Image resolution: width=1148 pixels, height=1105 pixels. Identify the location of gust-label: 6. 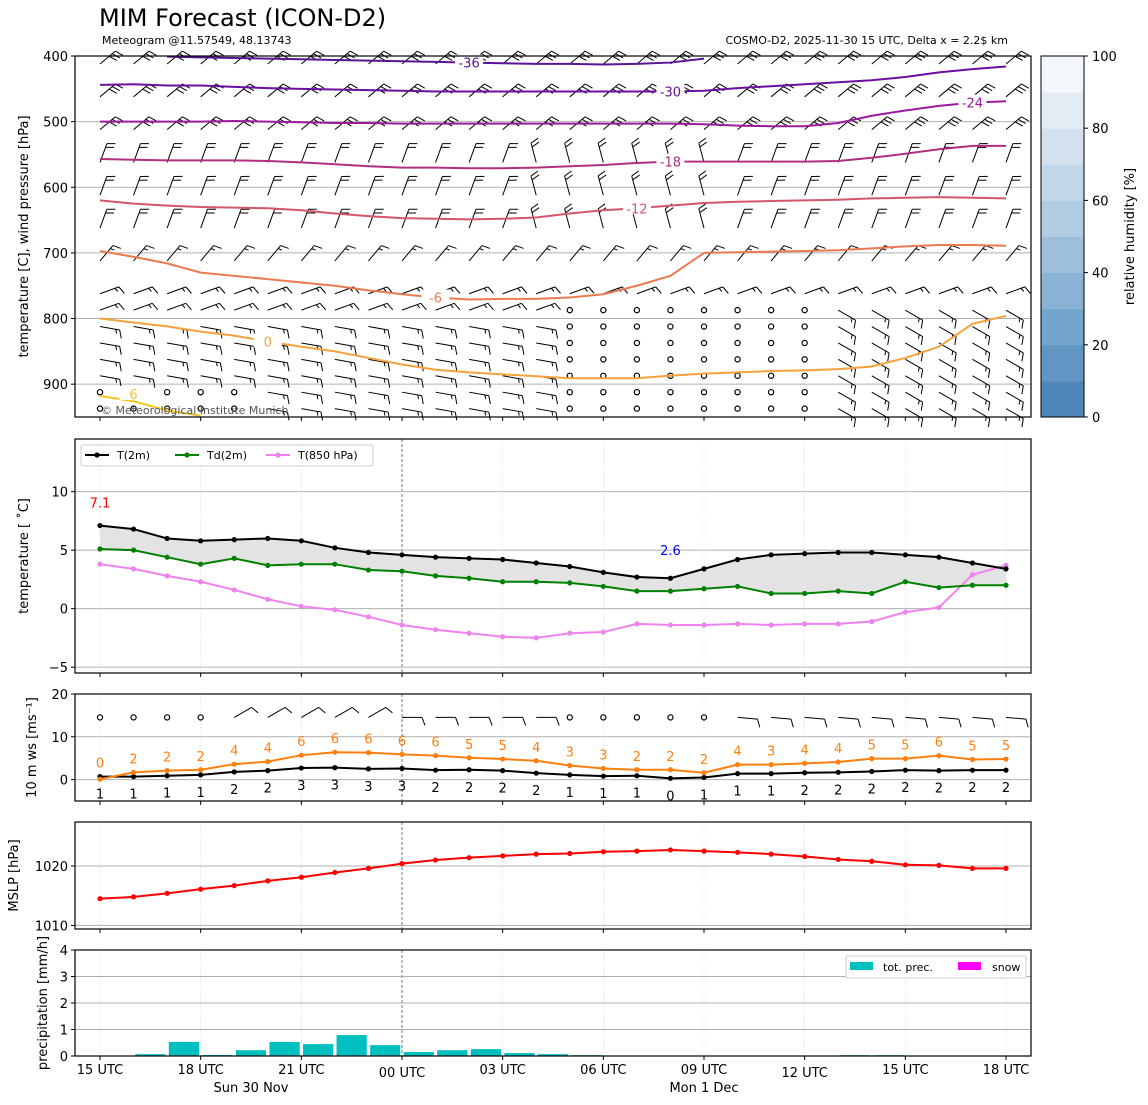
(335, 739).